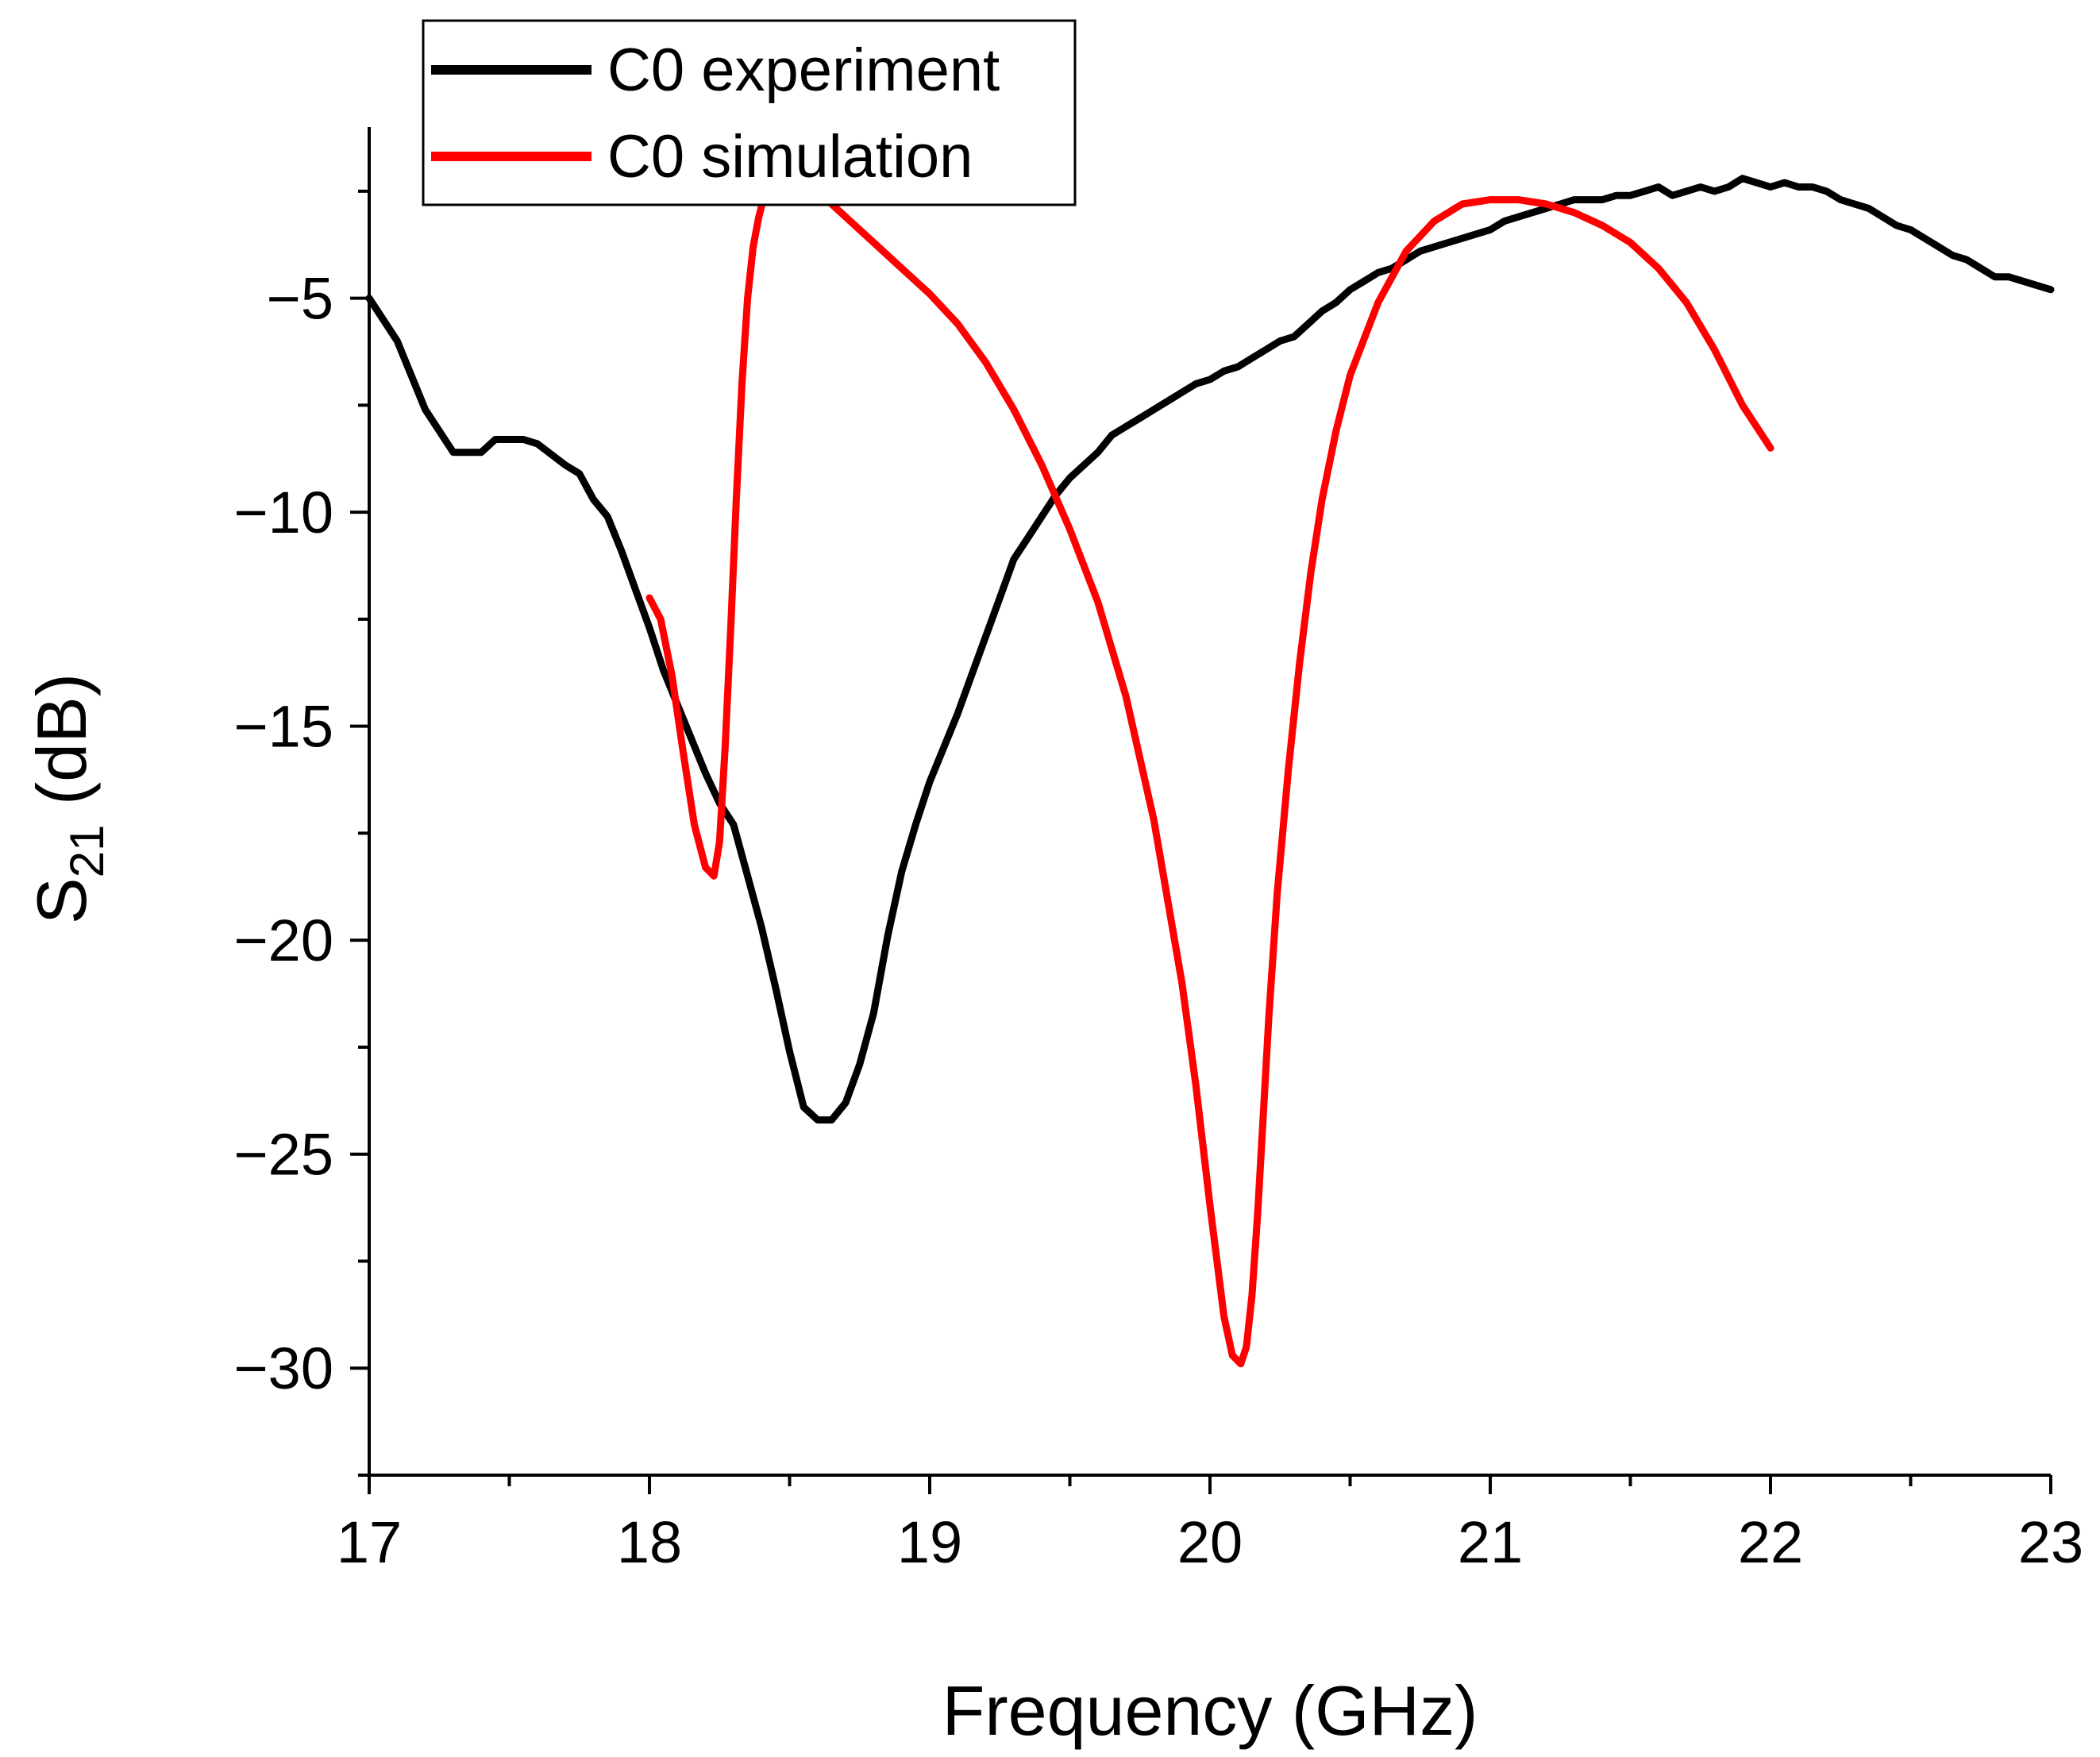  I want to click on legend-label-simulation: C0 simulation, so click(790, 157).